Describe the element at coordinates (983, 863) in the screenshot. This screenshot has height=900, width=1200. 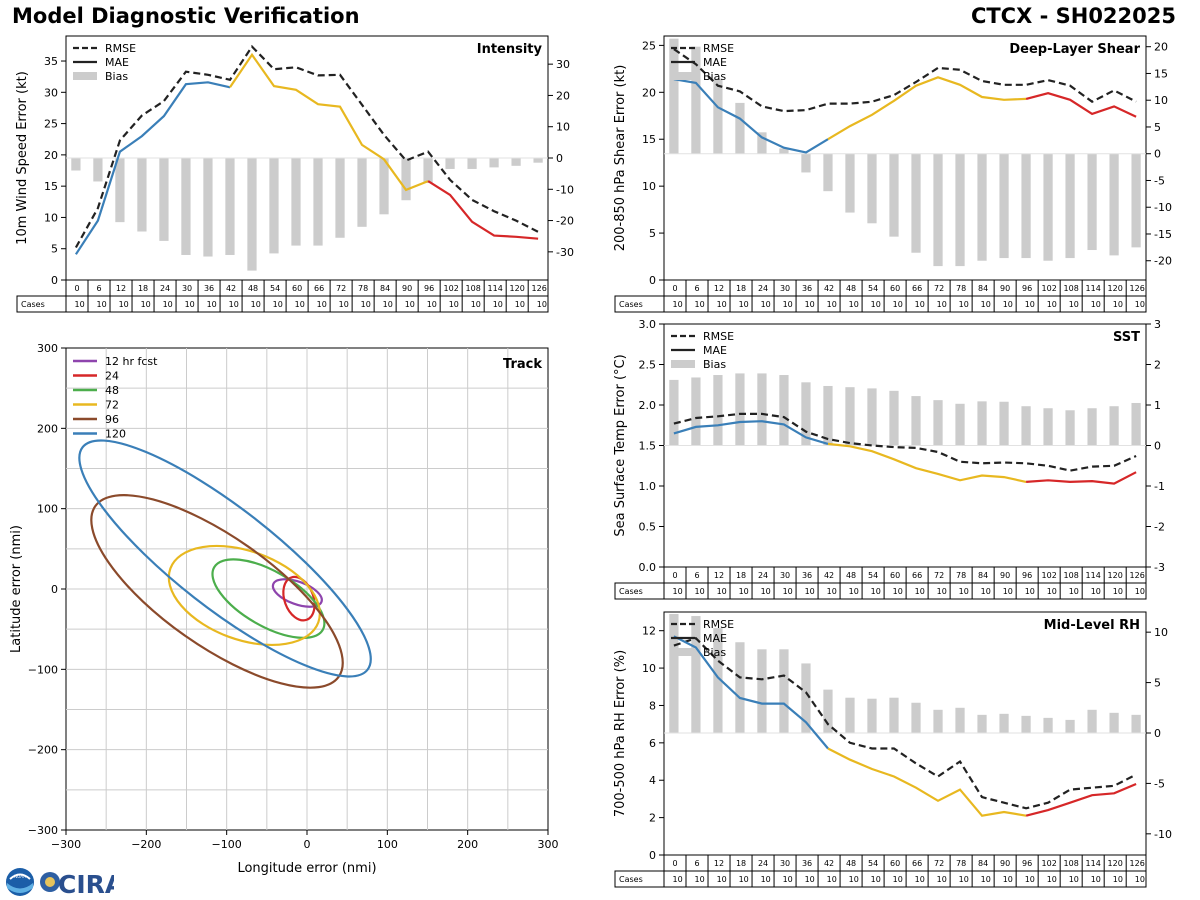
I see `forecast-hour: 84` at that location.